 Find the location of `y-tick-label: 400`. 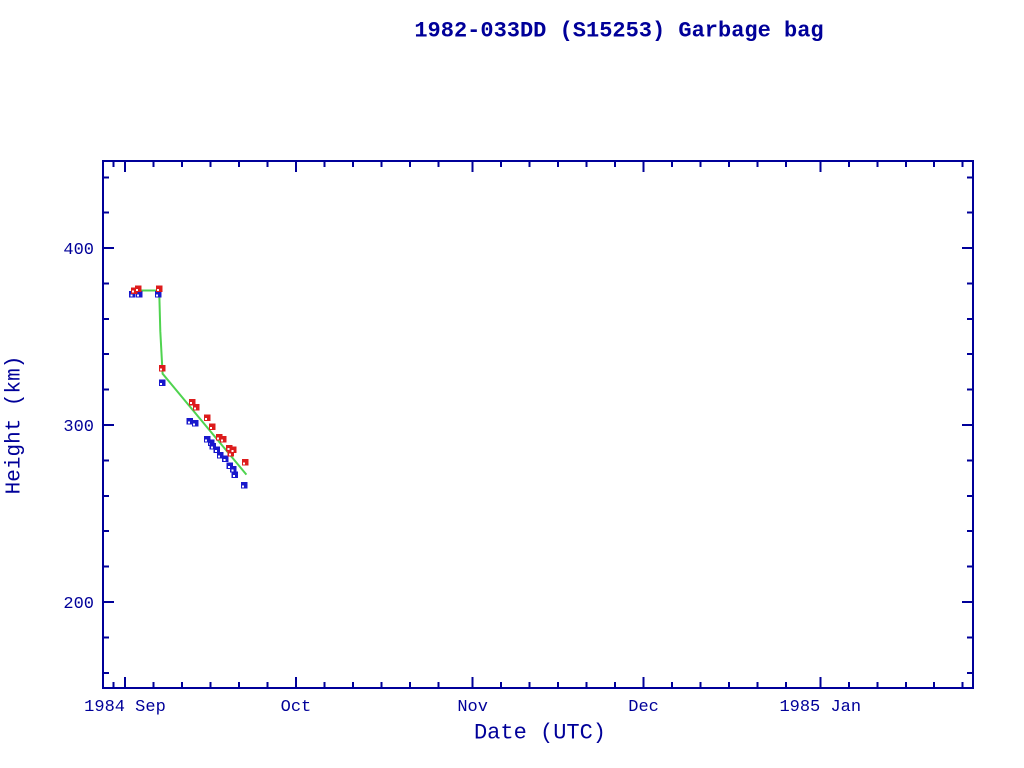

y-tick-label: 400 is located at coordinates (78, 250).